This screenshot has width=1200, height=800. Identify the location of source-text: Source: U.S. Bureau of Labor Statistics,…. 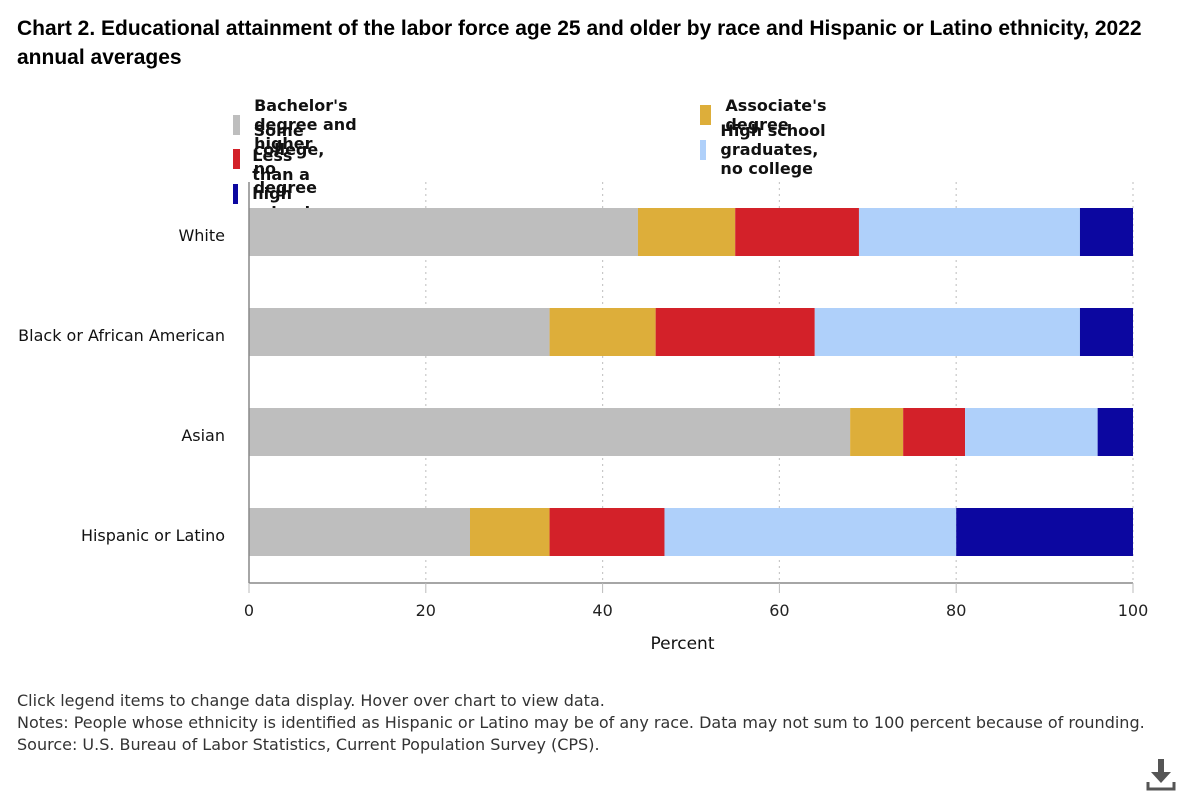
(308, 744).